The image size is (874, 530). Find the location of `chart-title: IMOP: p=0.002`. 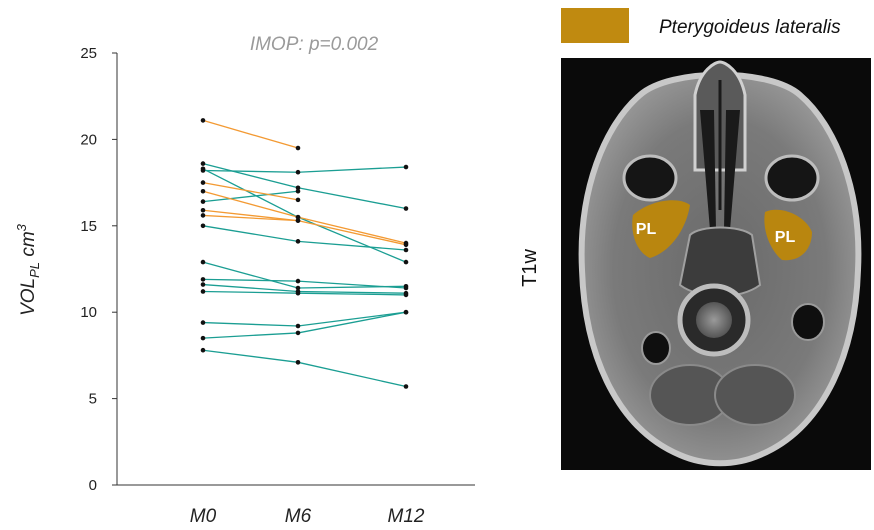

chart-title: IMOP: p=0.002 is located at coordinates (314, 44).